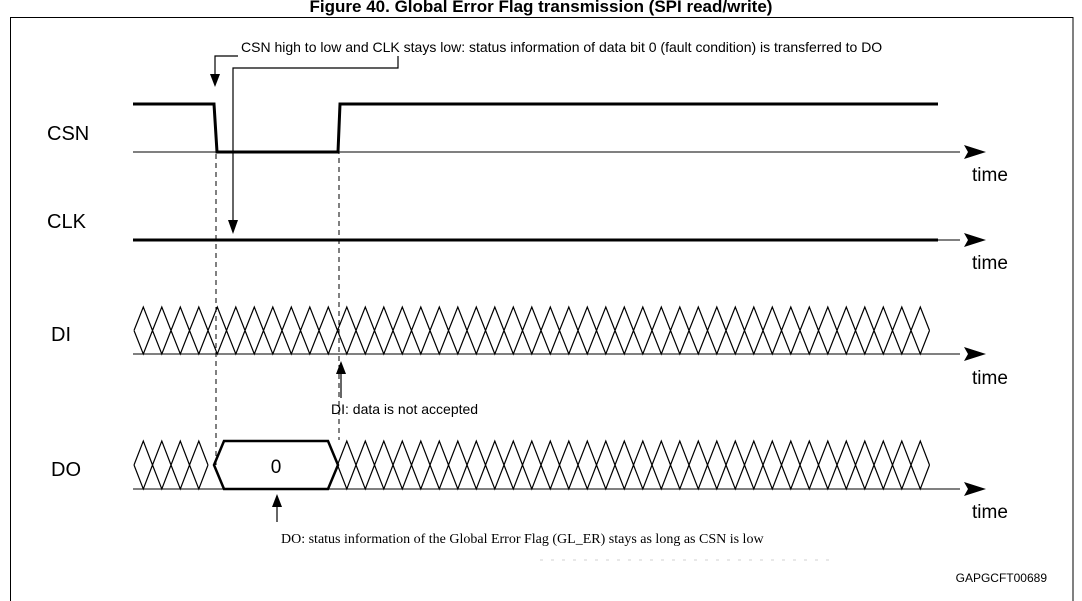  Describe the element at coordinates (66, 470) in the screenshot. I see `signal-label-do: DO` at that location.